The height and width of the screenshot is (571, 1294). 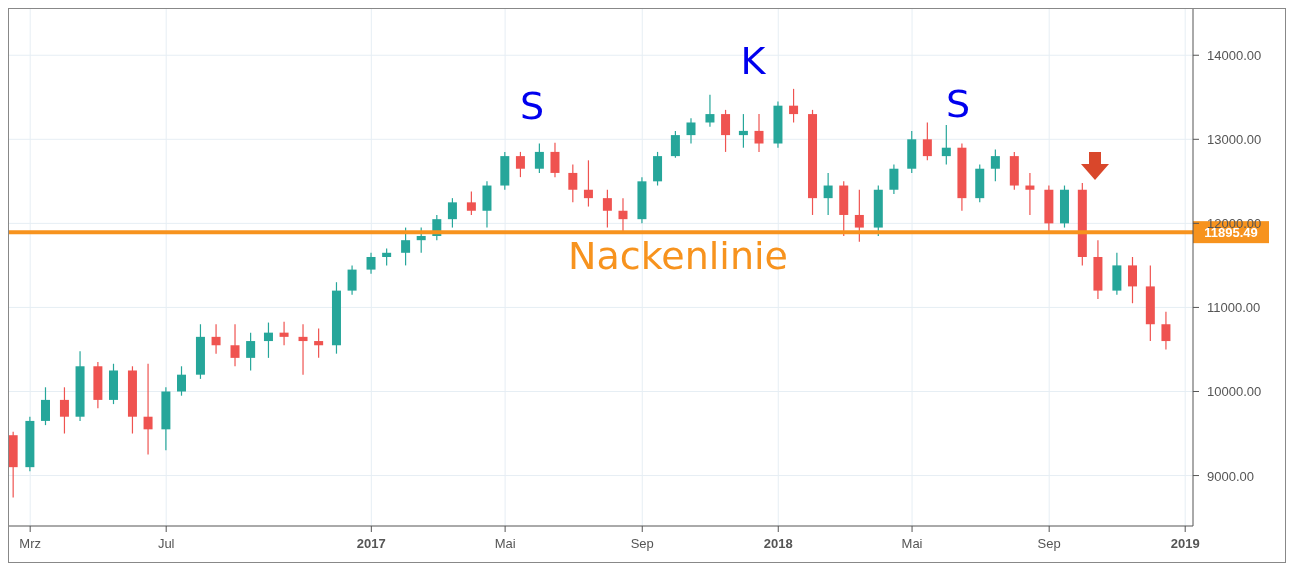 I want to click on y-tick-label: 9000.00, so click(x=1230, y=476).